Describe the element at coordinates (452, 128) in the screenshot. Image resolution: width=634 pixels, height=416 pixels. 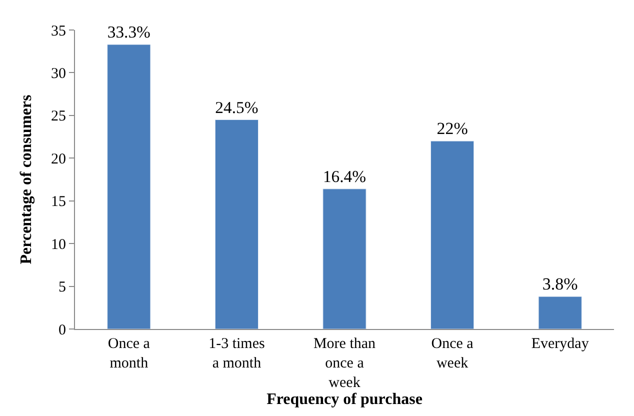
I see `data-label: 22%` at that location.